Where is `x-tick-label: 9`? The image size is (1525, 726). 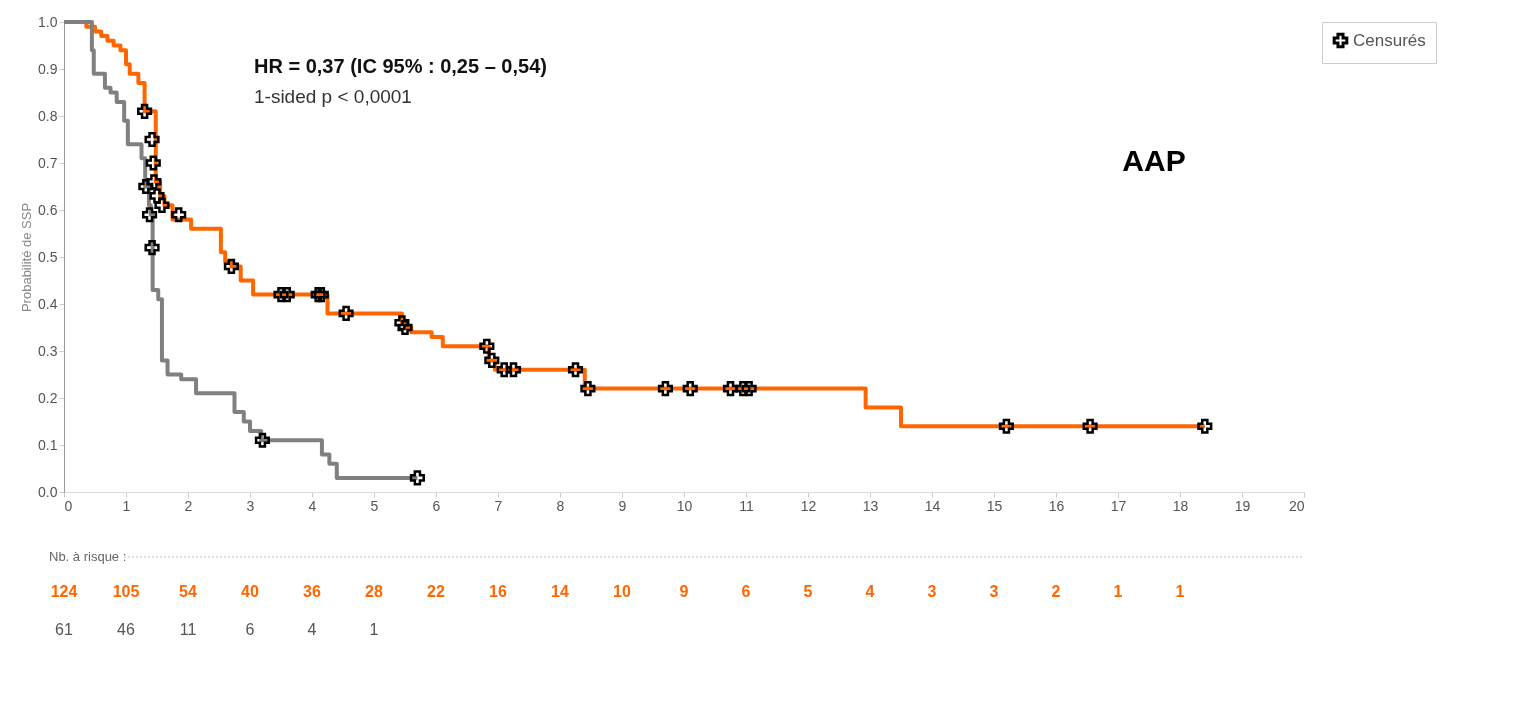 x-tick-label: 9 is located at coordinates (622, 505).